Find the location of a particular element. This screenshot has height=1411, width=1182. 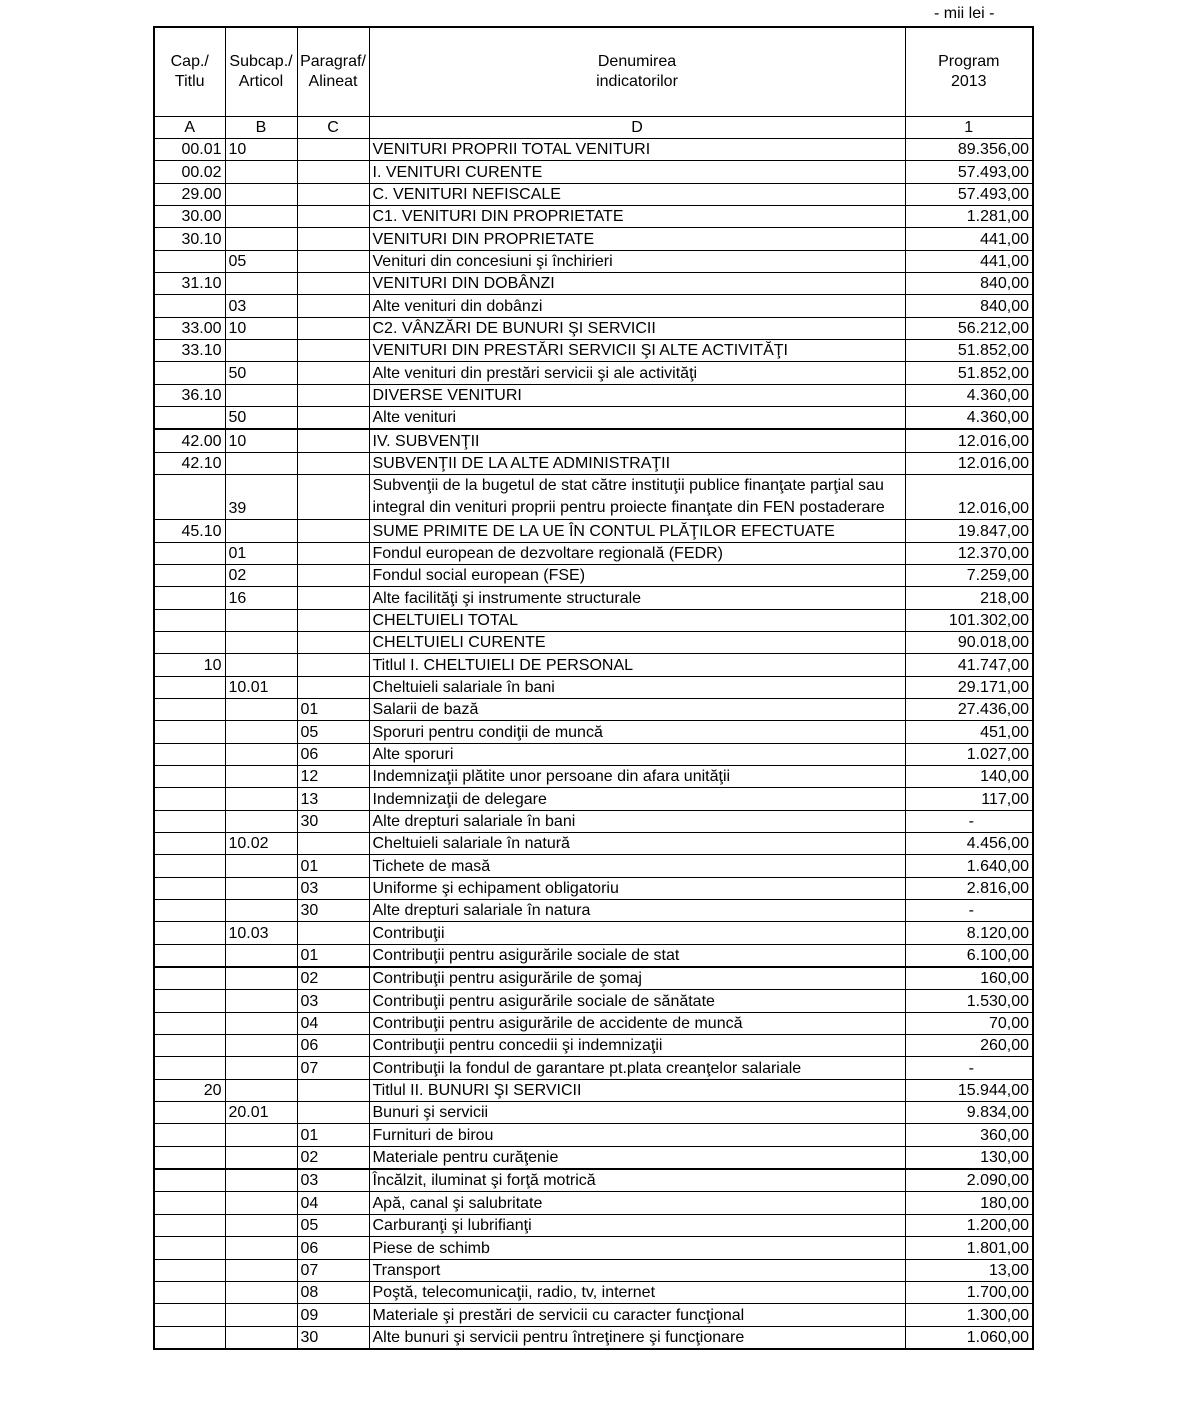

subcap-articol-cell: 50 is located at coordinates (261, 373).